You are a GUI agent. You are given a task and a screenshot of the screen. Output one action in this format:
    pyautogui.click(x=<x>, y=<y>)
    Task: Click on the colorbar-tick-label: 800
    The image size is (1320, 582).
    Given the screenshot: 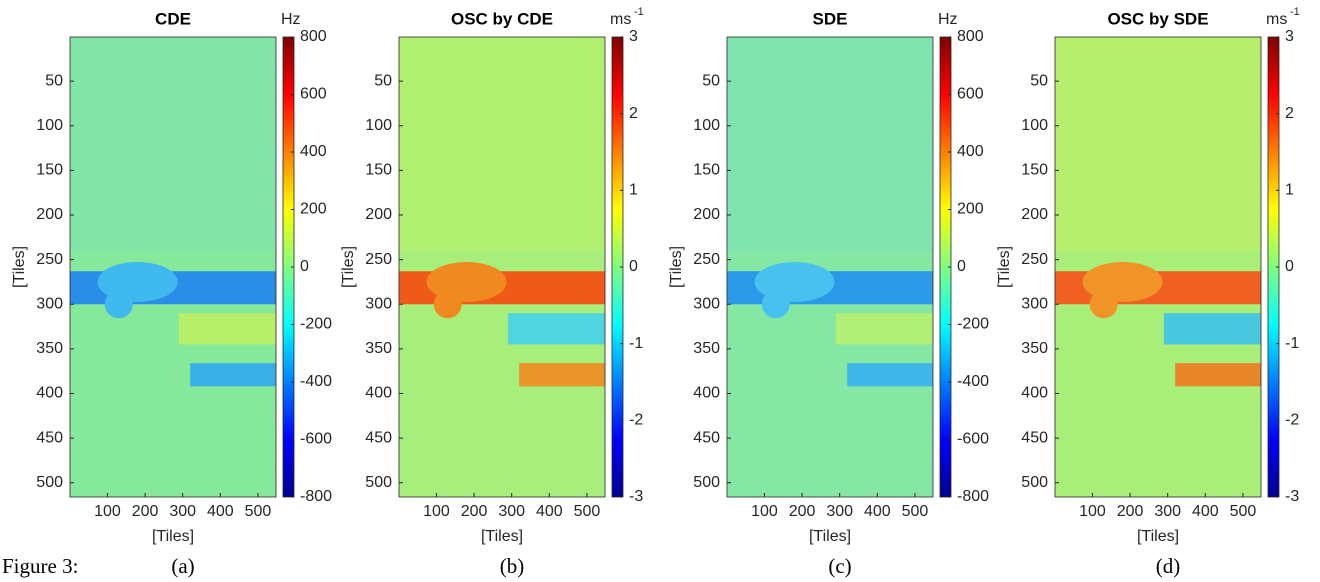 What is the action you would take?
    pyautogui.click(x=313, y=36)
    